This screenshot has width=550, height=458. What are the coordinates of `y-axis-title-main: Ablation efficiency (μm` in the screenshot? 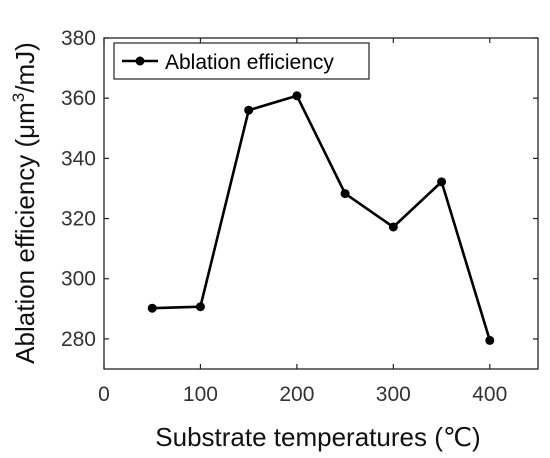 It's located at (25, 233).